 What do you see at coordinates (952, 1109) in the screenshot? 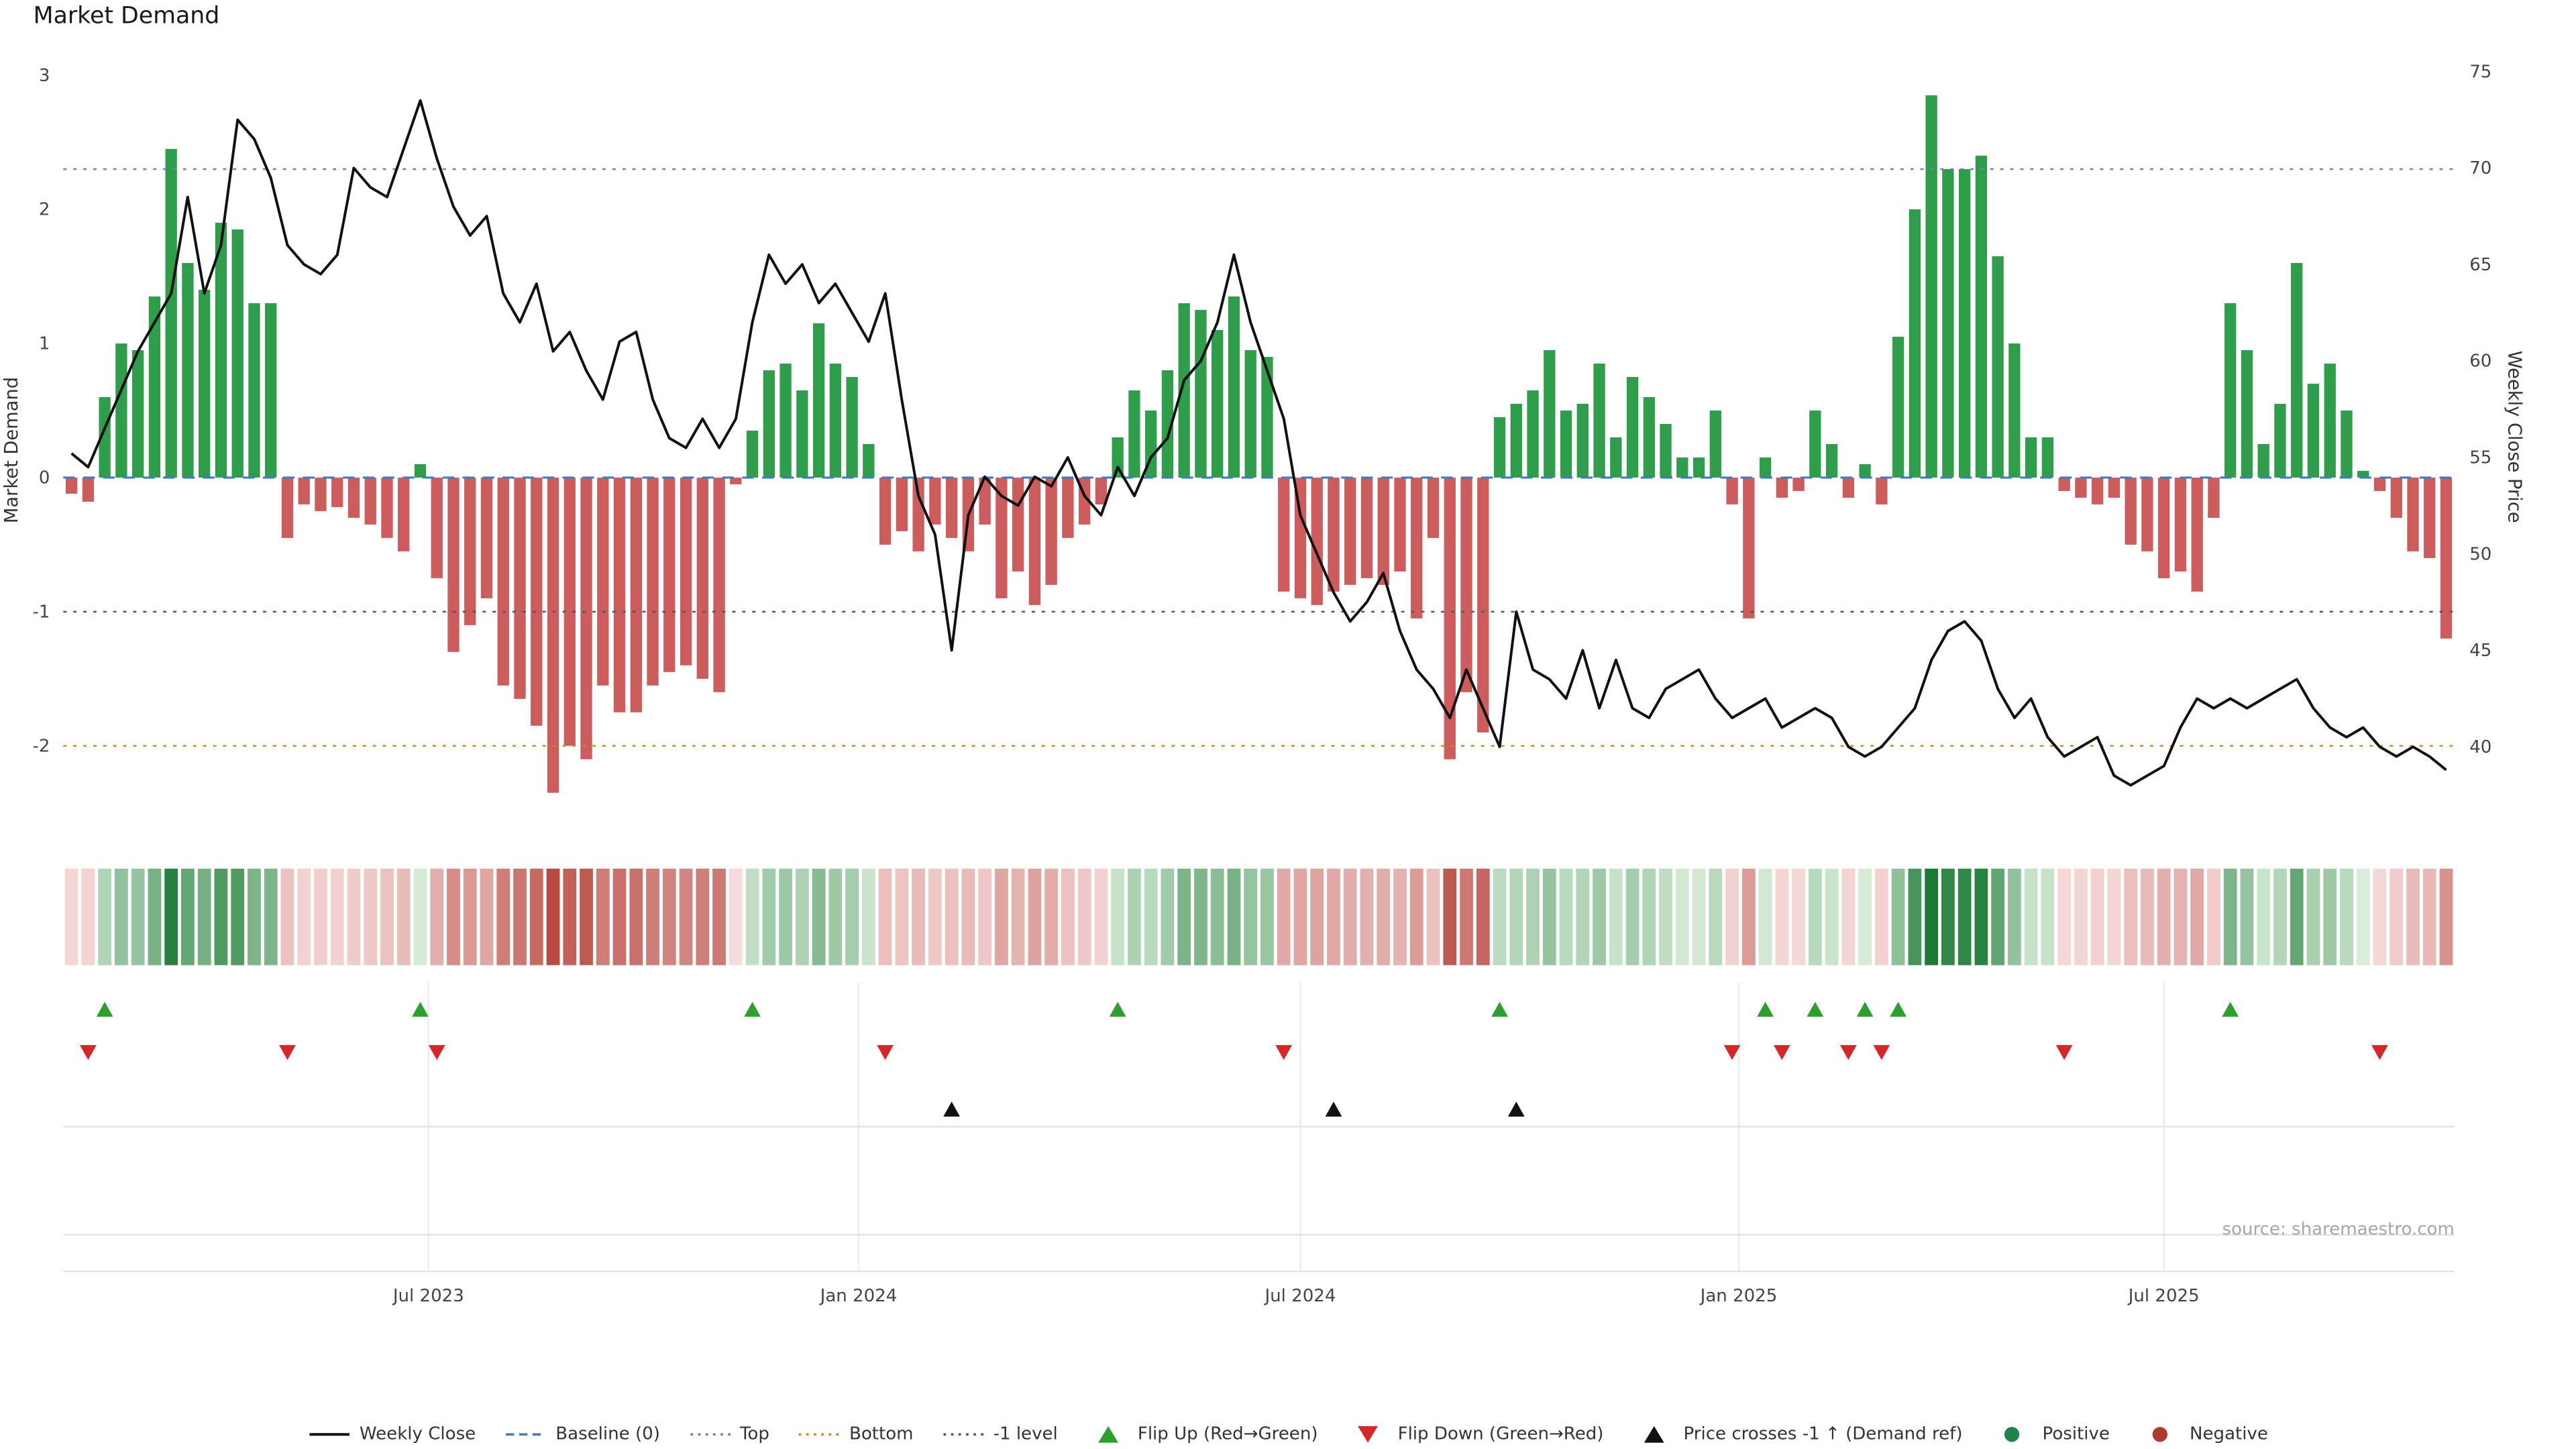
I see `price-cross-icon` at bounding box center [952, 1109].